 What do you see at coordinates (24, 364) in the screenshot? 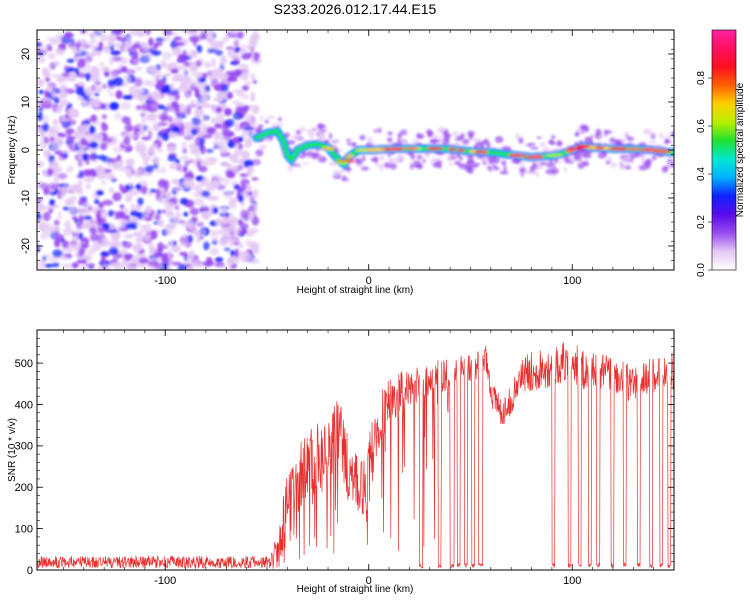
I see `y-tick-label: 500` at bounding box center [24, 364].